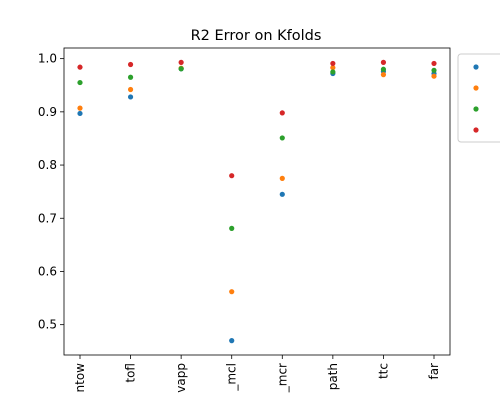 This screenshot has width=500, height=400. Describe the element at coordinates (47, 218) in the screenshot. I see `y-tick-label: 0.7` at that location.